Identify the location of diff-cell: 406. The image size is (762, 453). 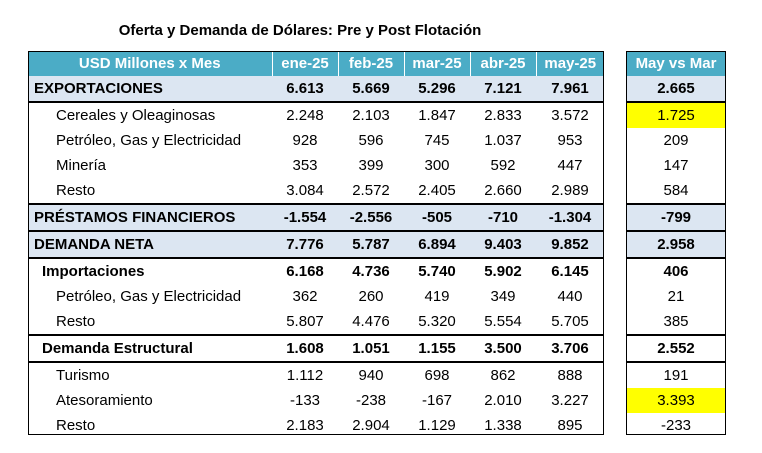
(676, 271).